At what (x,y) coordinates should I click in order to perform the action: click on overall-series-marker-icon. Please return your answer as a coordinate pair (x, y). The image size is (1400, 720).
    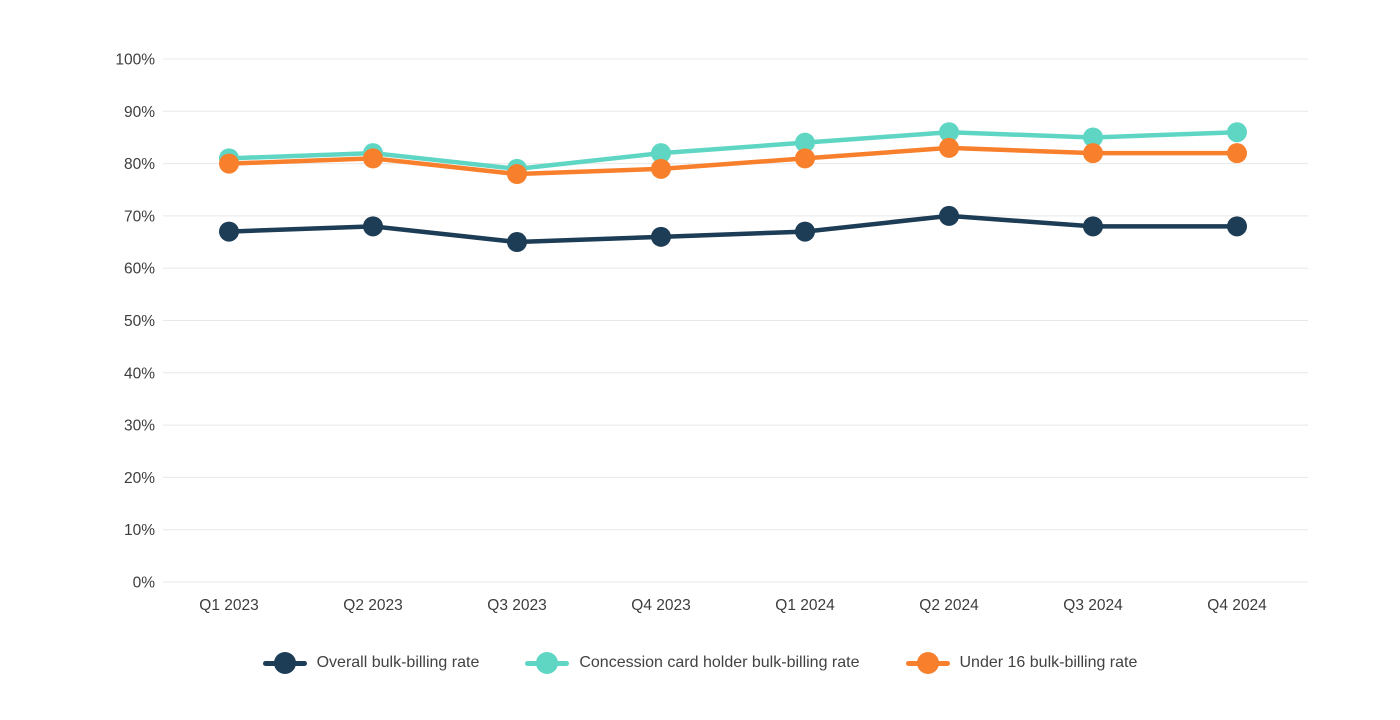
    Looking at the image, I should click on (284, 663).